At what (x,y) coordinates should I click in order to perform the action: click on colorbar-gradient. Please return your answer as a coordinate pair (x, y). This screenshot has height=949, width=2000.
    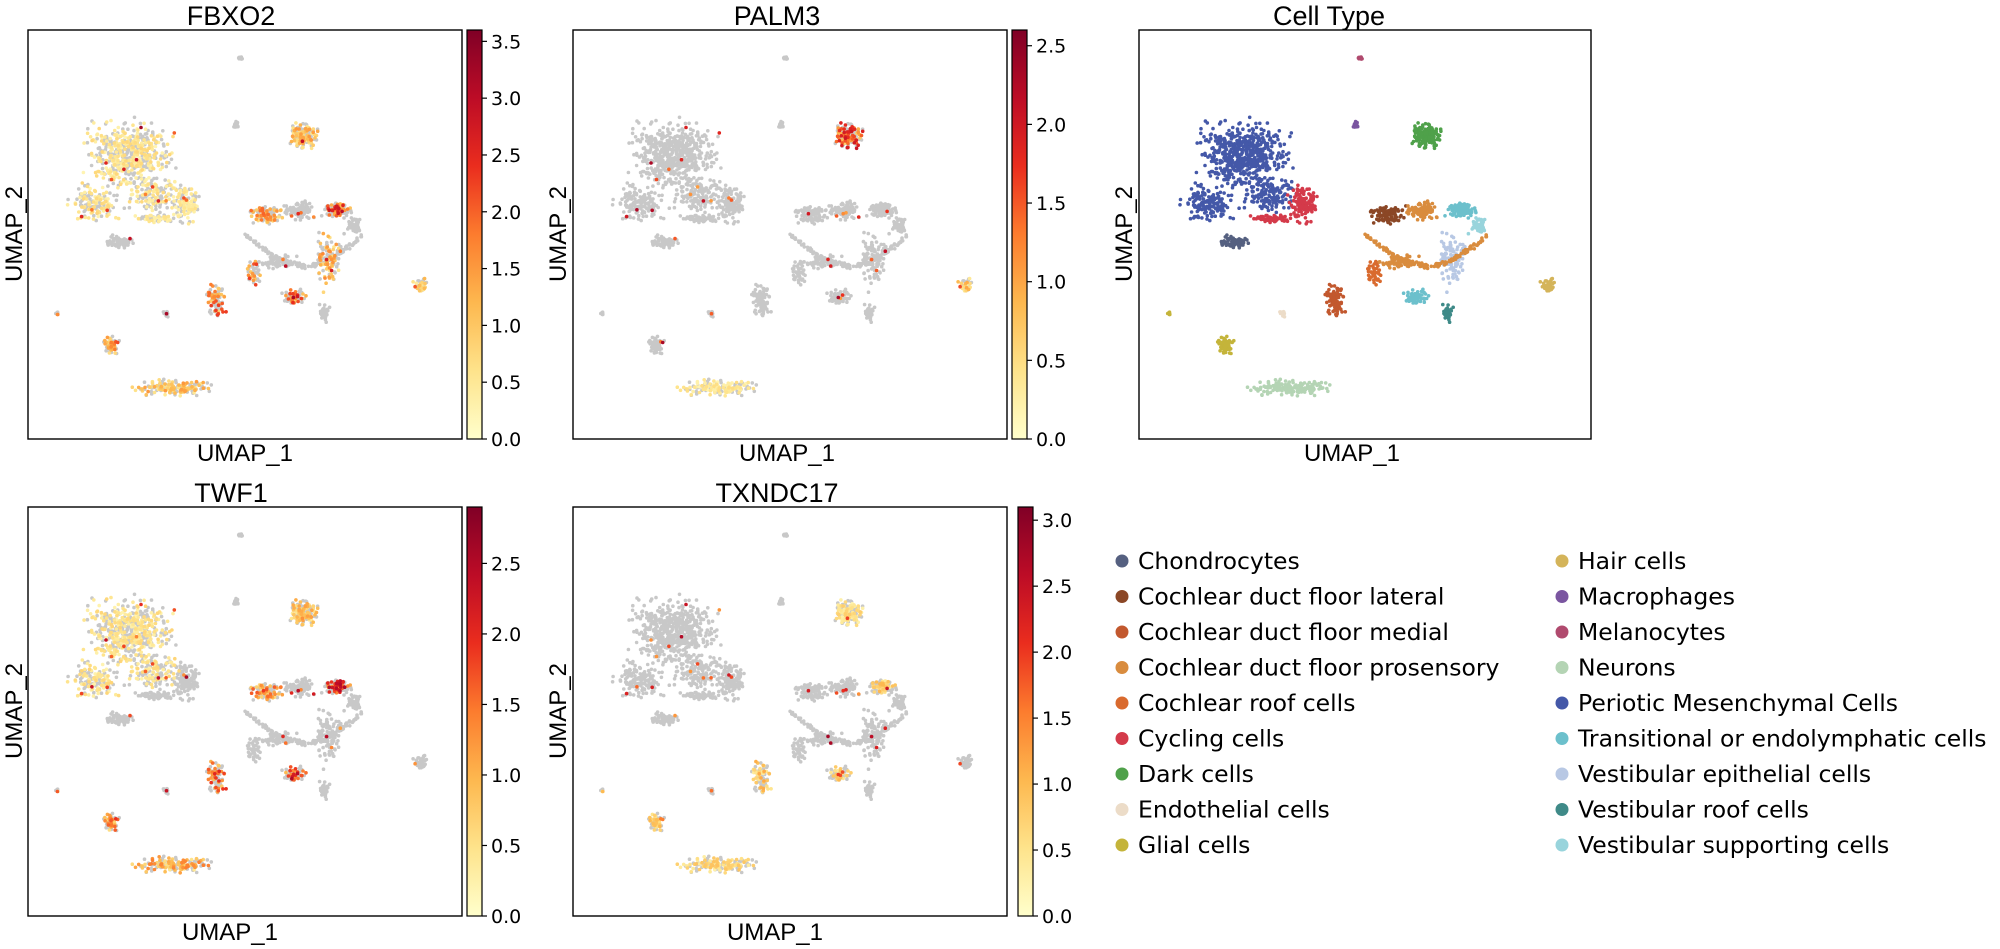
    Looking at the image, I should click on (474, 234).